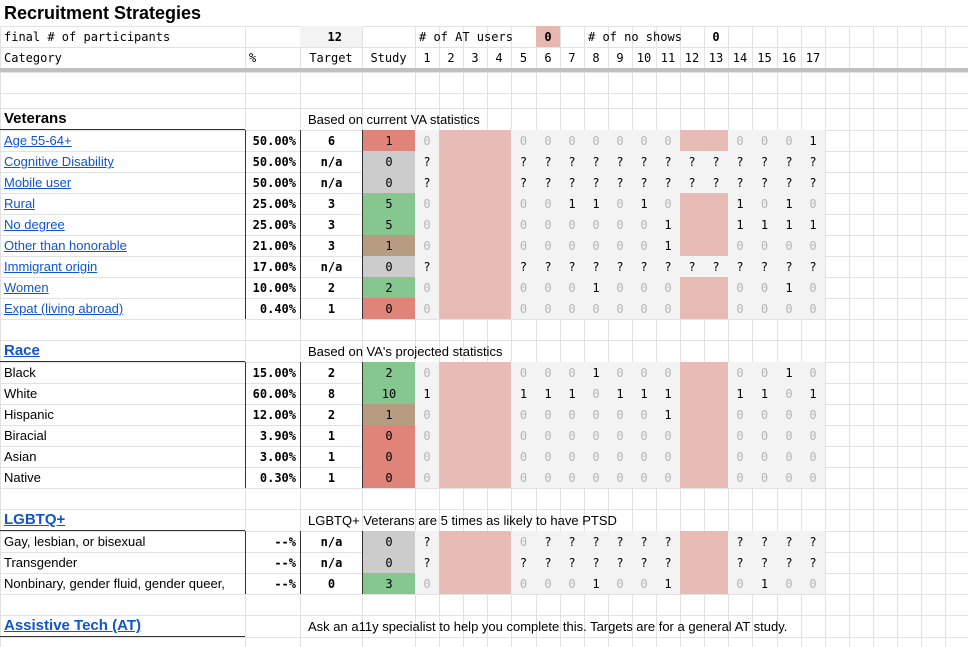  What do you see at coordinates (20, 456) in the screenshot?
I see `category: Asian` at bounding box center [20, 456].